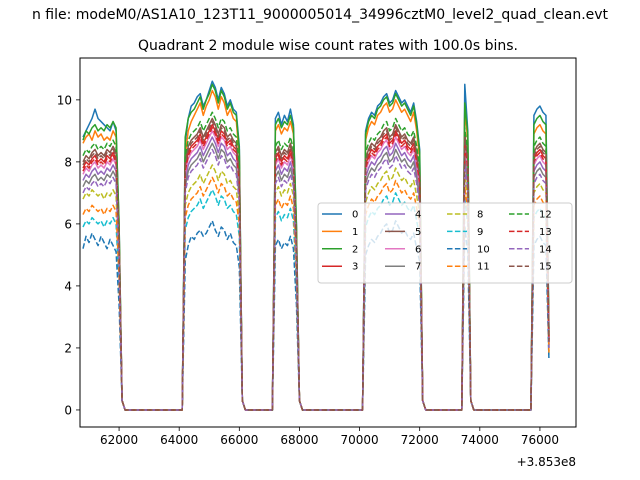 This screenshot has height=480, width=640. What do you see at coordinates (68, 348) in the screenshot?
I see `y-tick-label: 2` at bounding box center [68, 348].